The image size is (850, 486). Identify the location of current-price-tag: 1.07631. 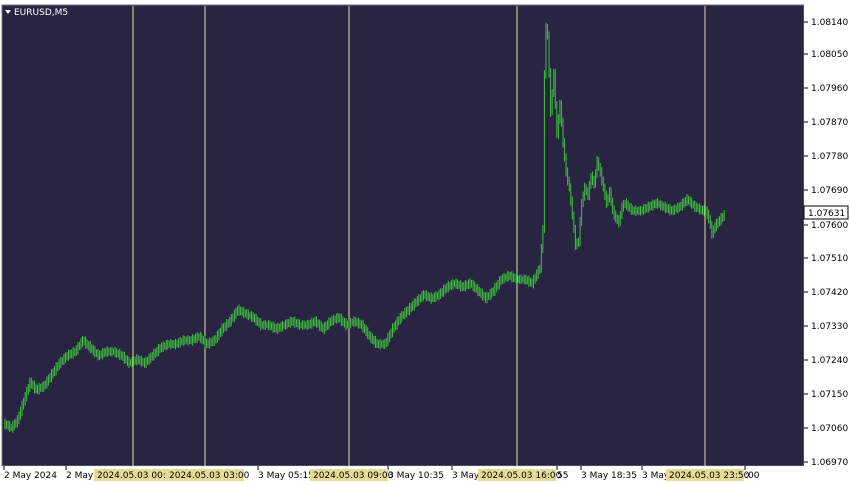
(826, 212).